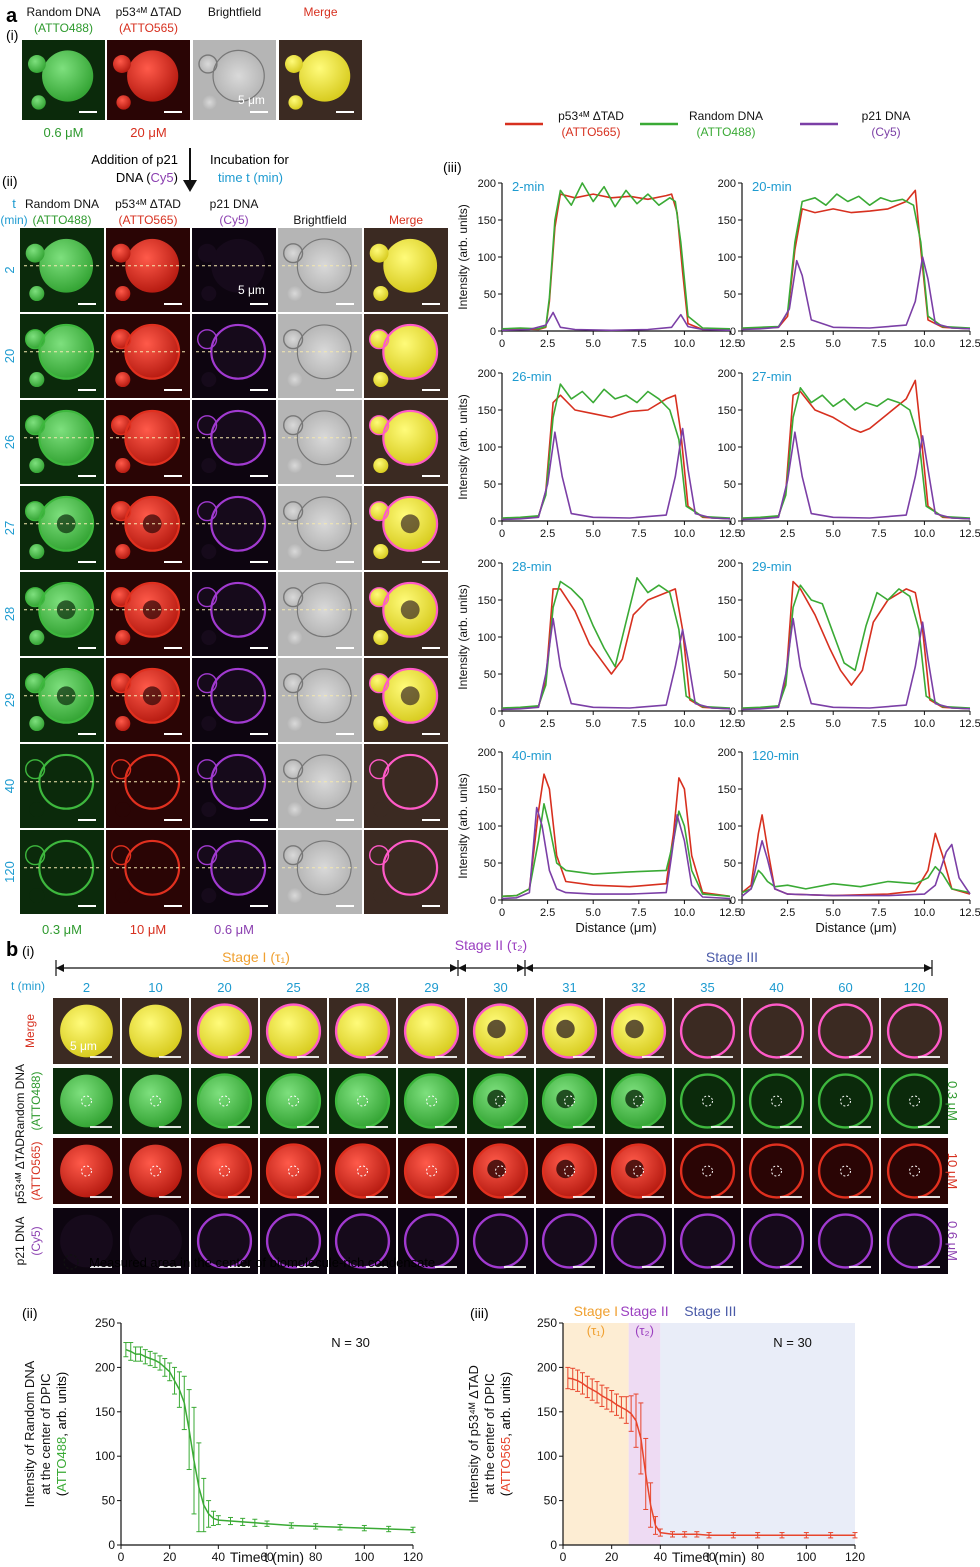  What do you see at coordinates (256, 957) in the screenshot?
I see `stage1-label: Stage I (τ₁)` at bounding box center [256, 957].